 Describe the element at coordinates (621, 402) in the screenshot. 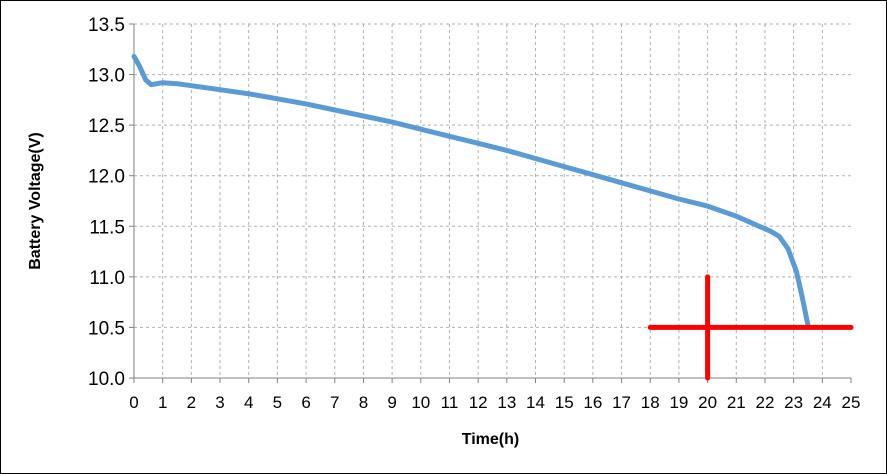

I see `x-tick-label: 17` at that location.